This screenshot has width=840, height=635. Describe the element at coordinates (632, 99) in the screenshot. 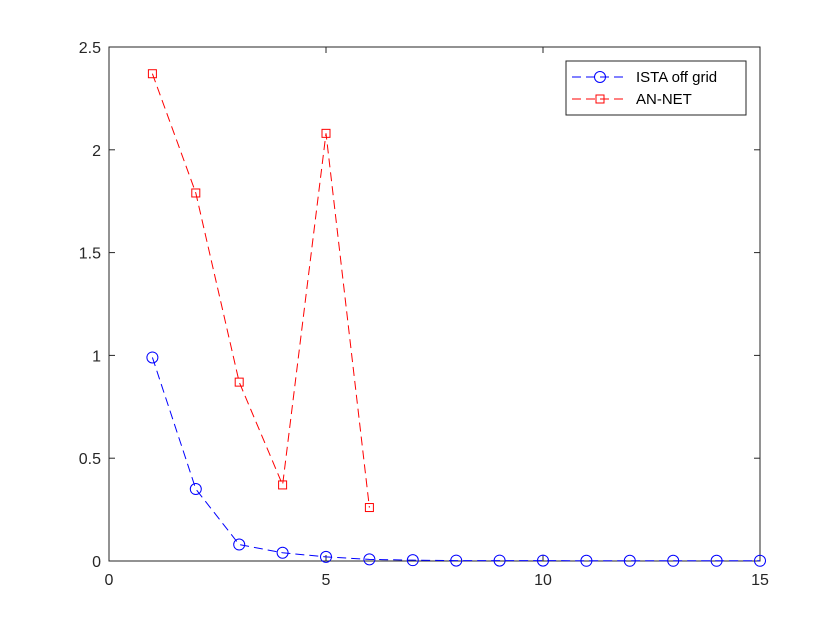

I see `legend-entry: AN-NET` at that location.